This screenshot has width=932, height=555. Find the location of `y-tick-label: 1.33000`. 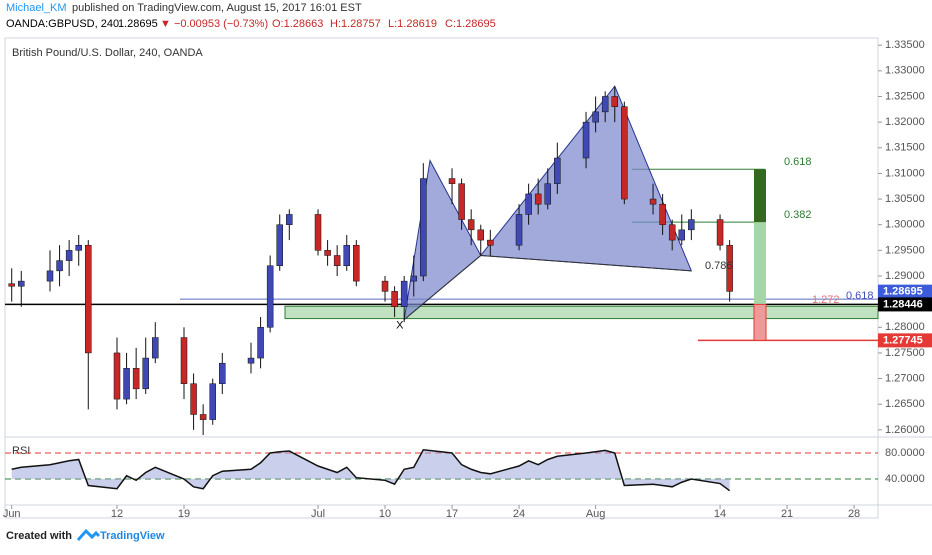

y-tick-label: 1.33000 is located at coordinates (905, 71).